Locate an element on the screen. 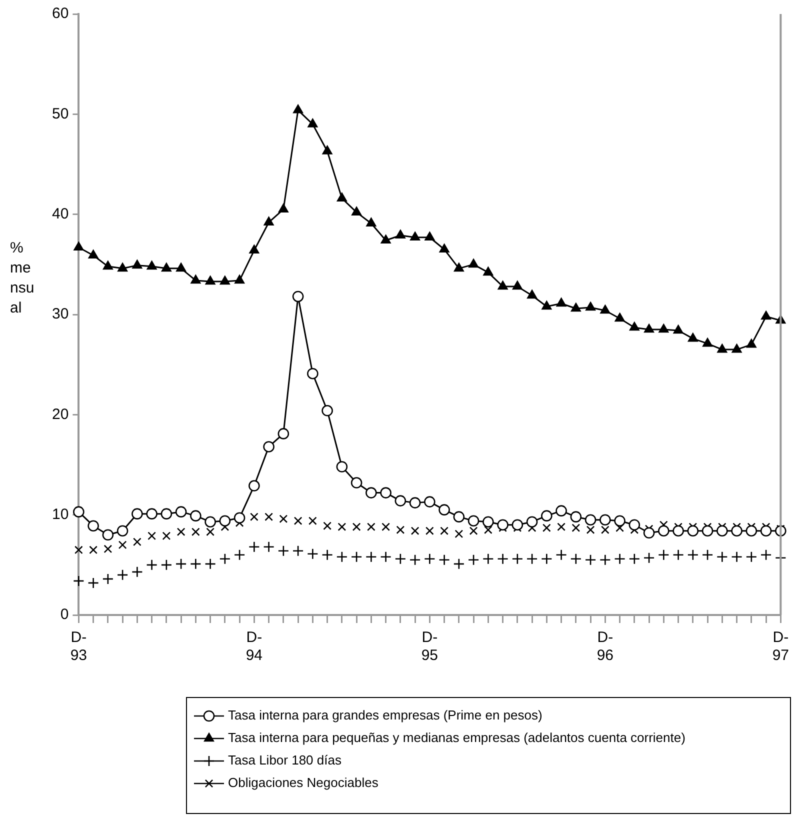 This screenshot has height=839, width=795. legend-label: Obligaciones Negociables is located at coordinates (303, 782).